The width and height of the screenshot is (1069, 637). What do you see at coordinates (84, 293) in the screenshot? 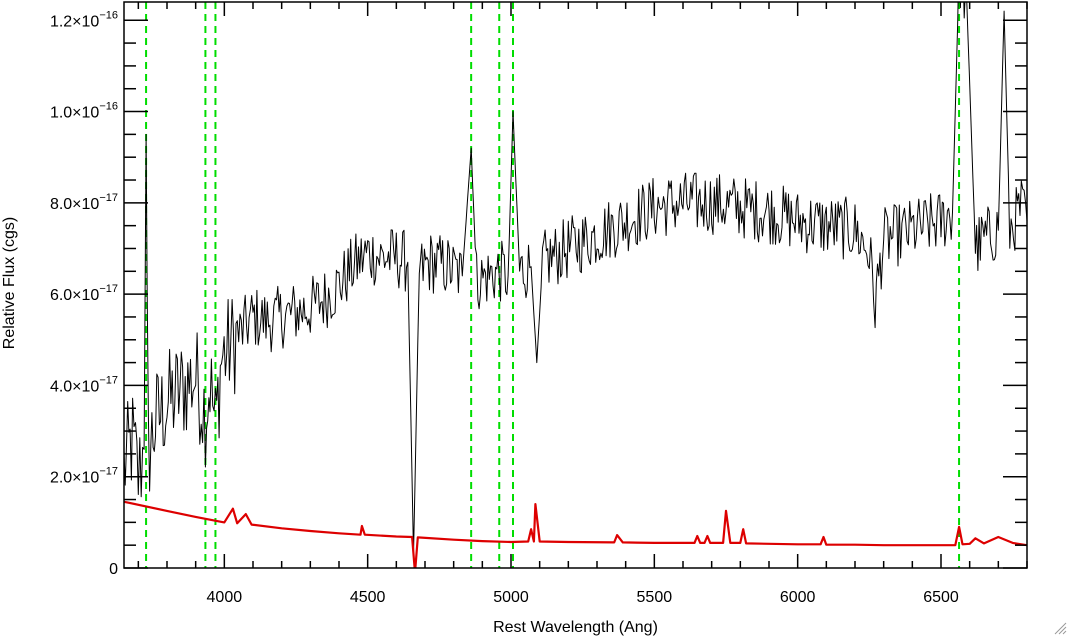
I see `y-tick-label: 6.0×10⁻¹⁷` at bounding box center [84, 293].